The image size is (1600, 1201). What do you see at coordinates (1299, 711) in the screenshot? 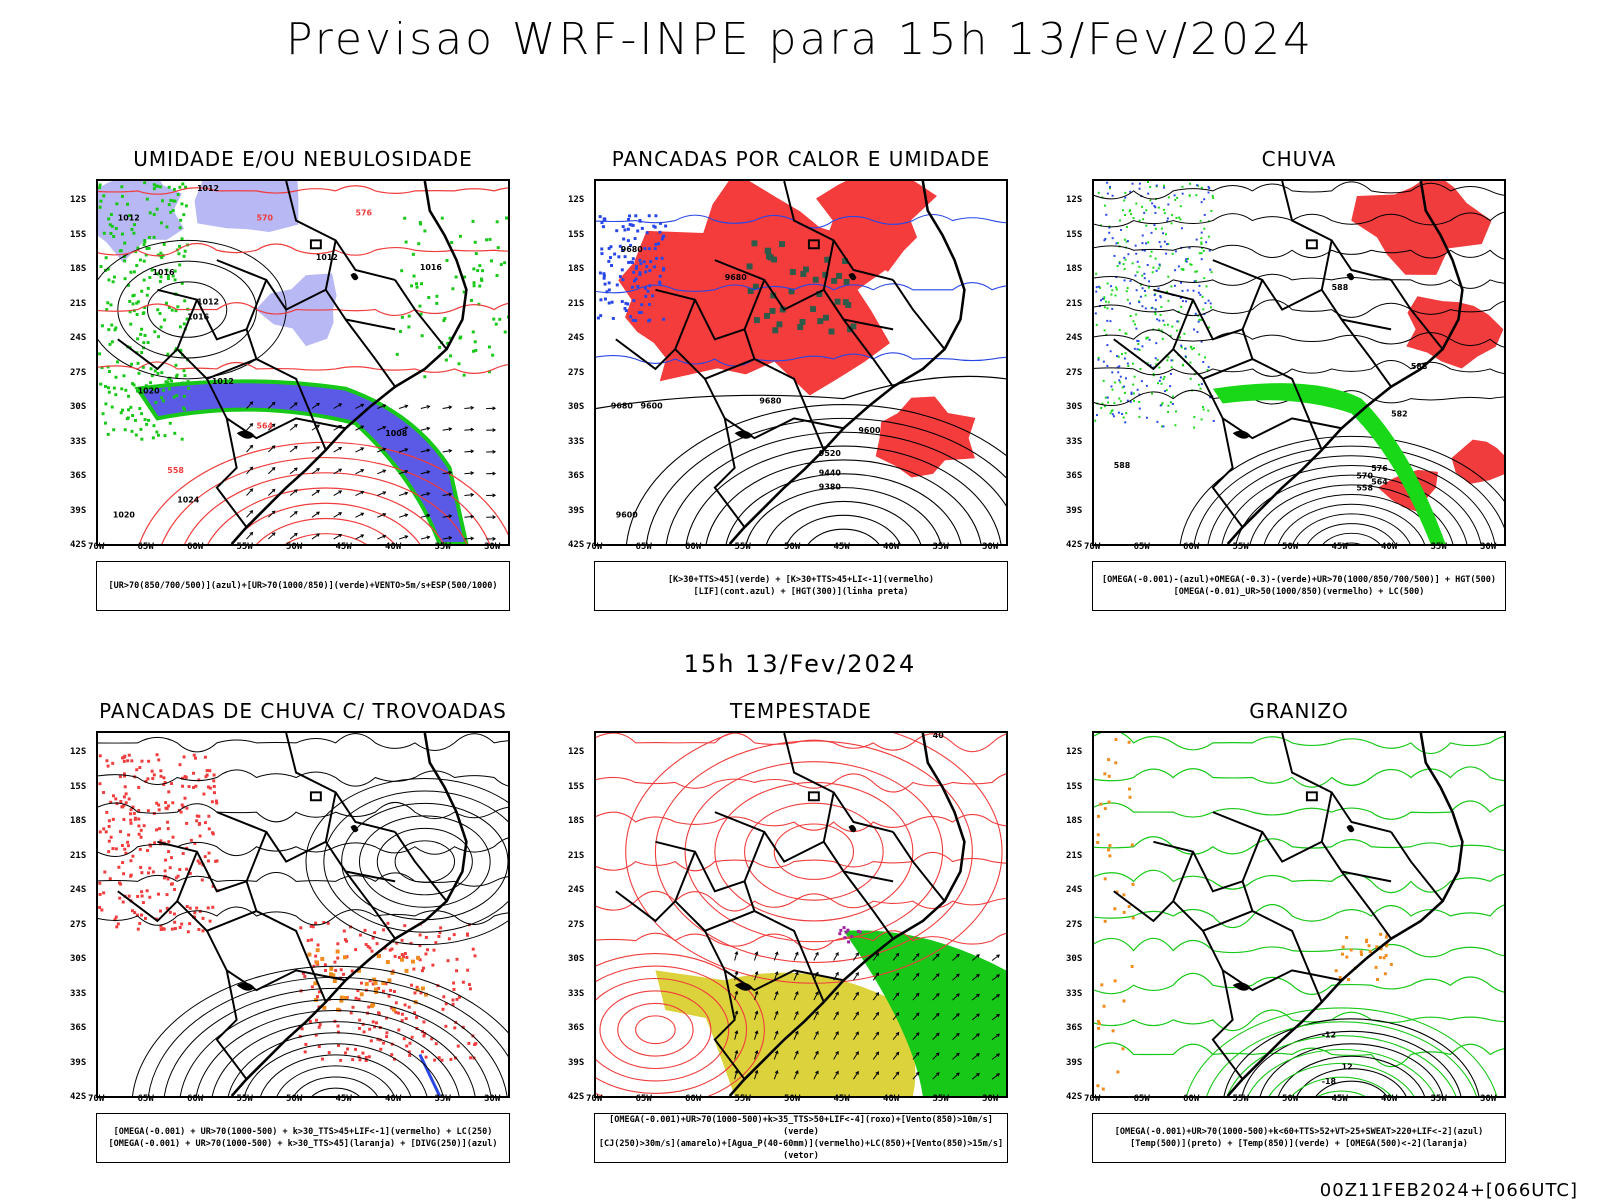
I see `panel-title: GRANIZO` at bounding box center [1299, 711].